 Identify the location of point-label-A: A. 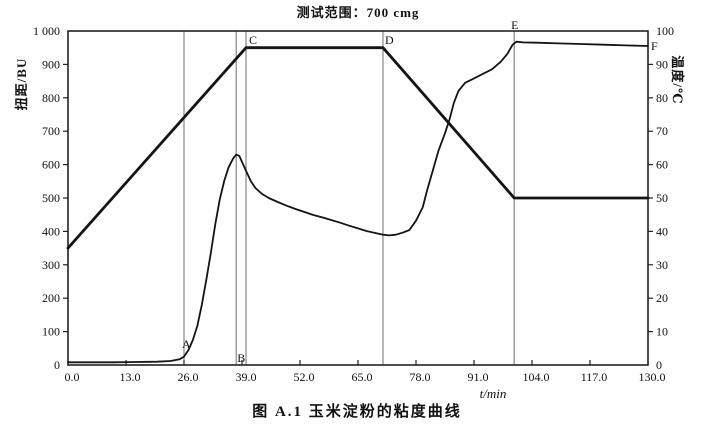
(186, 344).